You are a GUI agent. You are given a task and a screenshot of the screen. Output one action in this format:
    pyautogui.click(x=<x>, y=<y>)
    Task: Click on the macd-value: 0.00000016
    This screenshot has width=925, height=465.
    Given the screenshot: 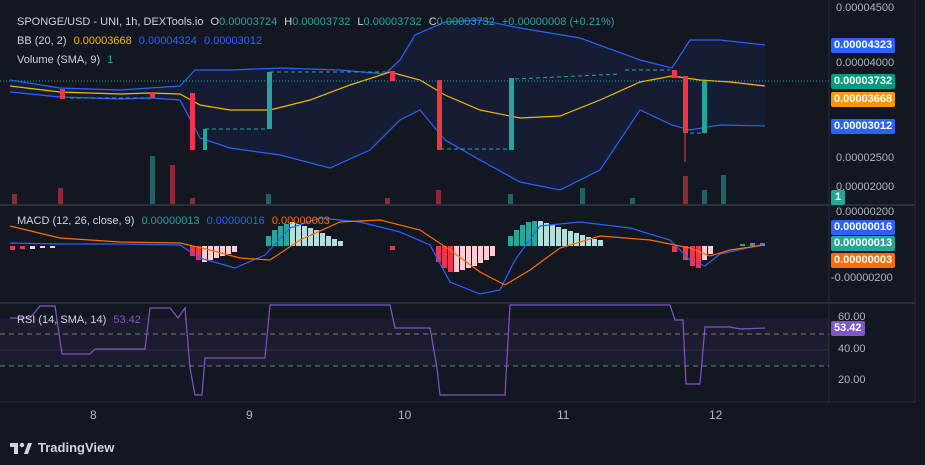 What is the action you would take?
    pyautogui.click(x=235, y=221)
    